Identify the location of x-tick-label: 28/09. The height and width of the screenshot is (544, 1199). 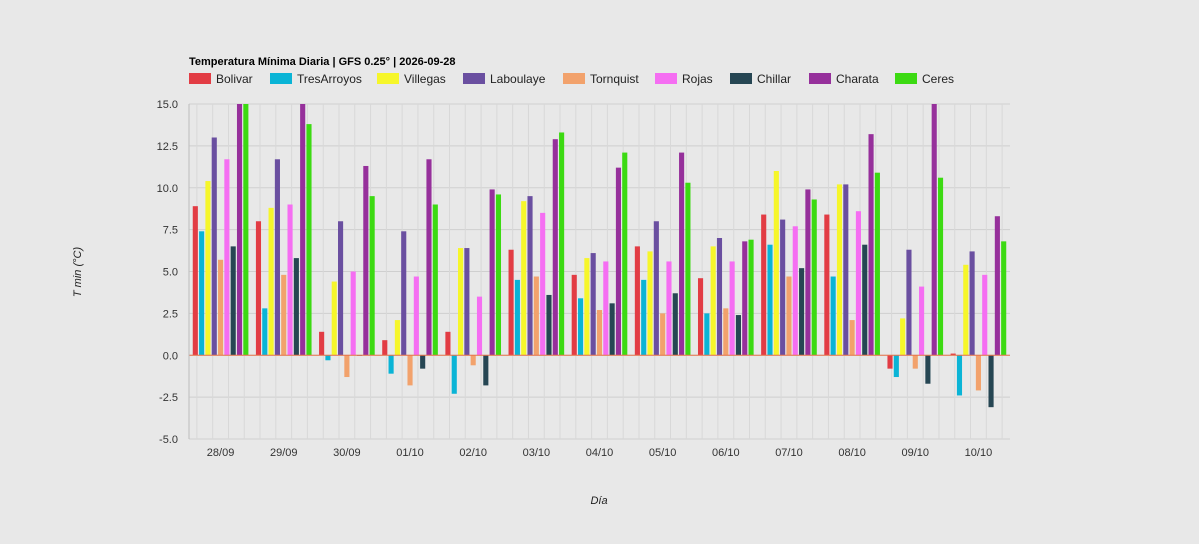
(221, 453).